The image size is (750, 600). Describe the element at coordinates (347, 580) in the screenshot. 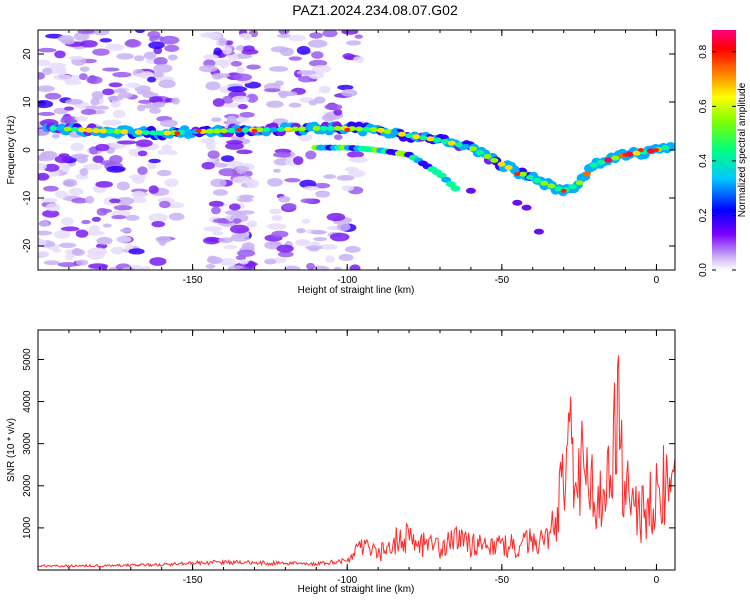

I see `bottom-x-tick-label: -100` at that location.